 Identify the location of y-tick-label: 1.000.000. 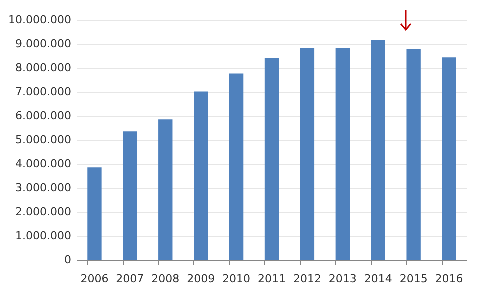
(44, 236).